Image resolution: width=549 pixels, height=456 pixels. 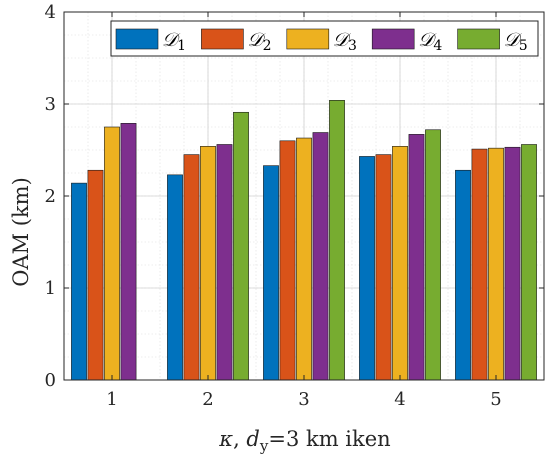 I want to click on y-tick-label: 3, so click(x=50, y=104).